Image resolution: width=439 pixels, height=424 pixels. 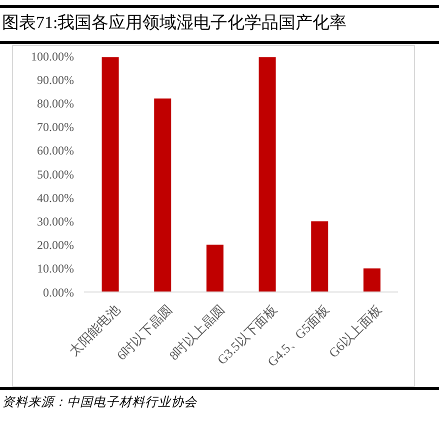 What do you see at coordinates (55, 269) in the screenshot?
I see `y-tick-label: 10.00%` at bounding box center [55, 269].